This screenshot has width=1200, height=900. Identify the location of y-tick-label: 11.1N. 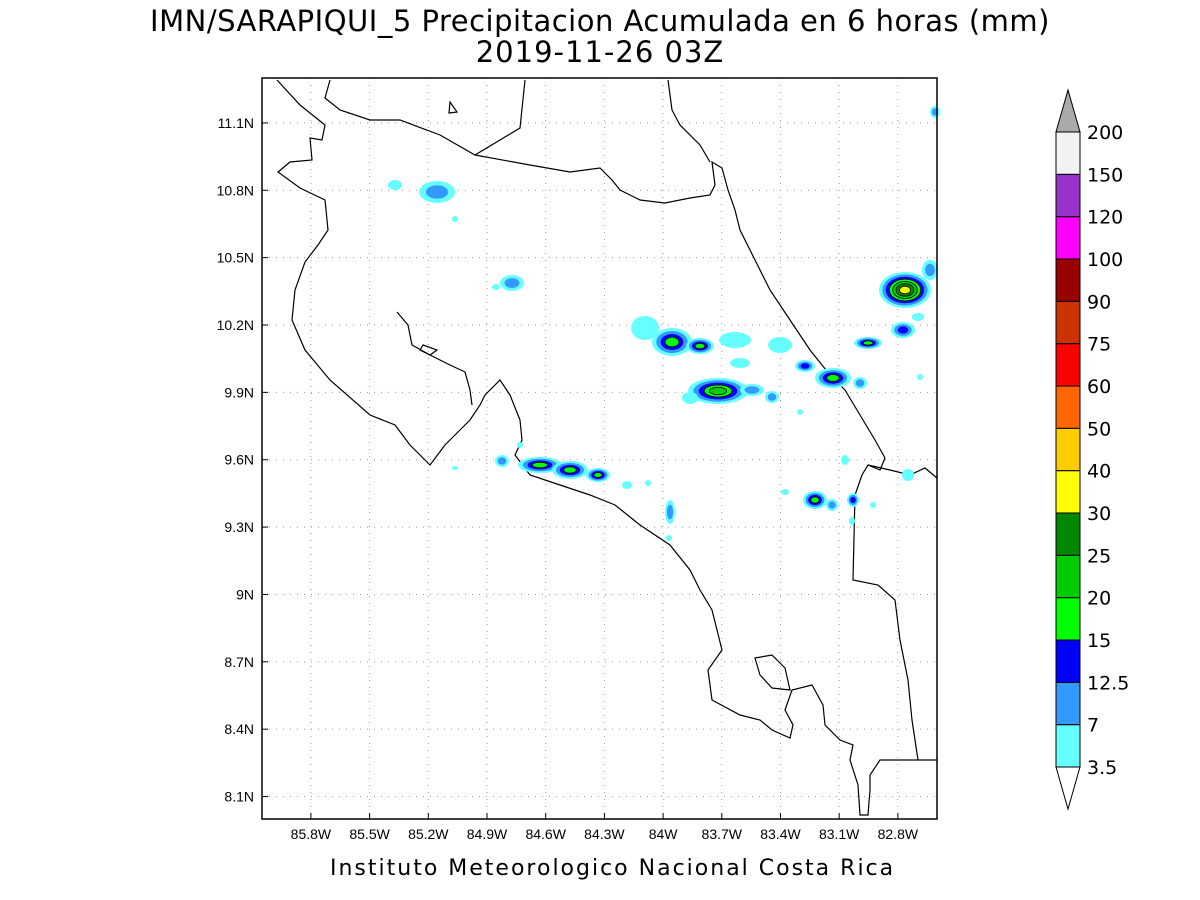
(236, 123).